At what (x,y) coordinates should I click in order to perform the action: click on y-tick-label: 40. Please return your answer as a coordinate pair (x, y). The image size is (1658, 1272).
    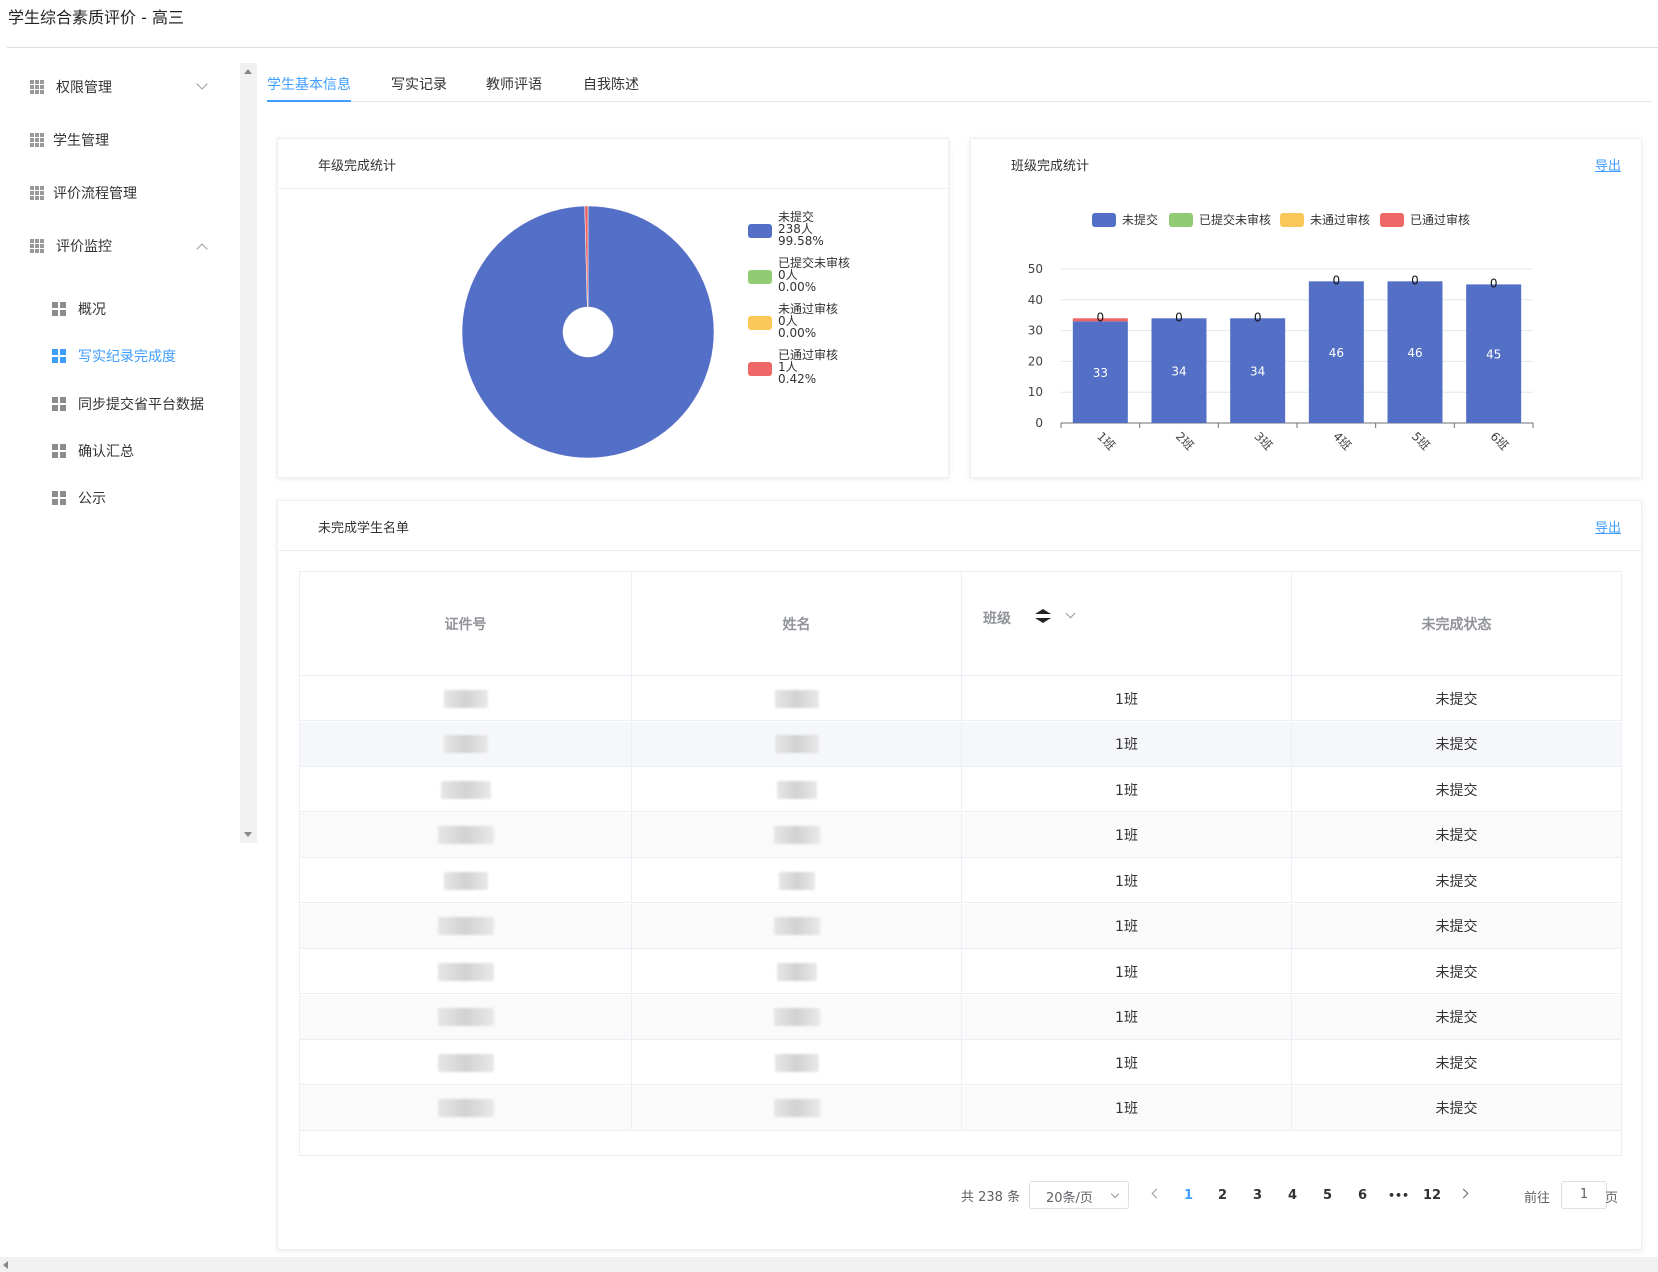
    Looking at the image, I should click on (1035, 300).